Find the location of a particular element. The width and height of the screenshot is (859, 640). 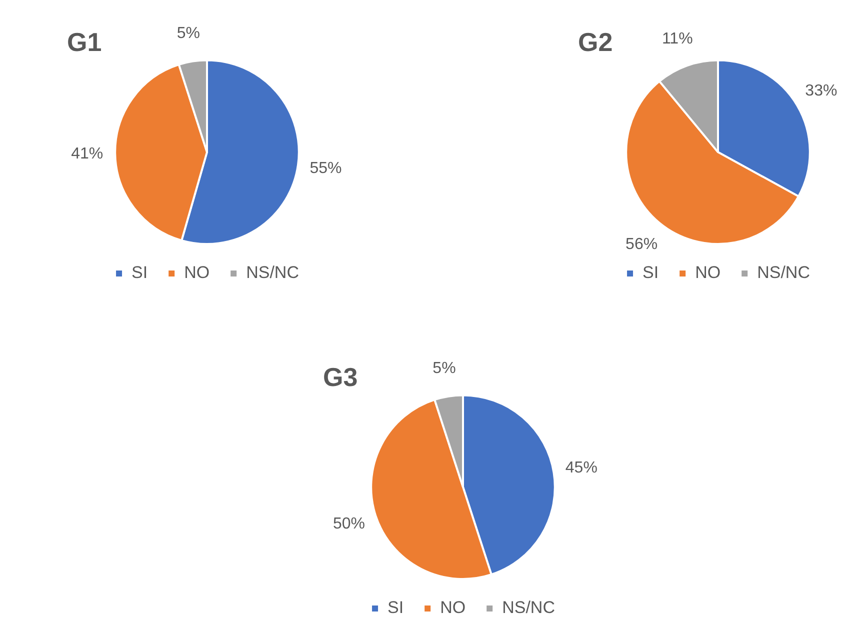

chart-title: G3 is located at coordinates (340, 377).